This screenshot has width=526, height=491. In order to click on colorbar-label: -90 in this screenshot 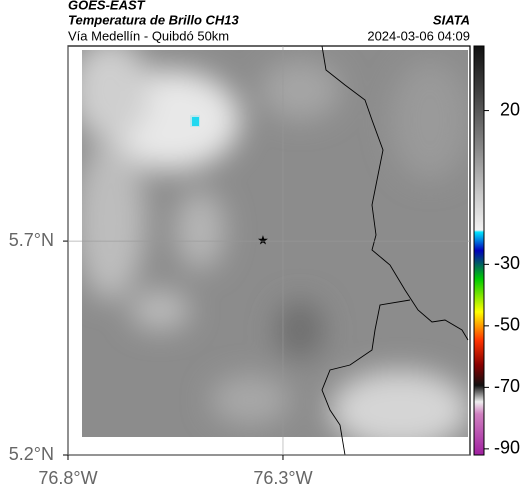, I will do `click(507, 448)`.